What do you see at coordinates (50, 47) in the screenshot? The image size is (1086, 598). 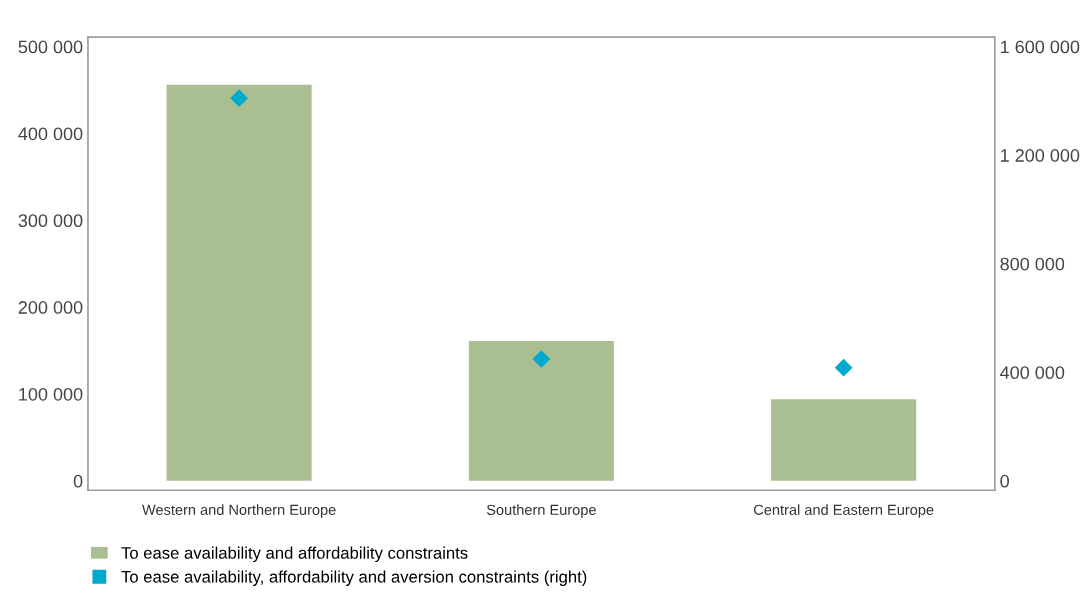 I see `y-tick-label: 500 000` at bounding box center [50, 47].